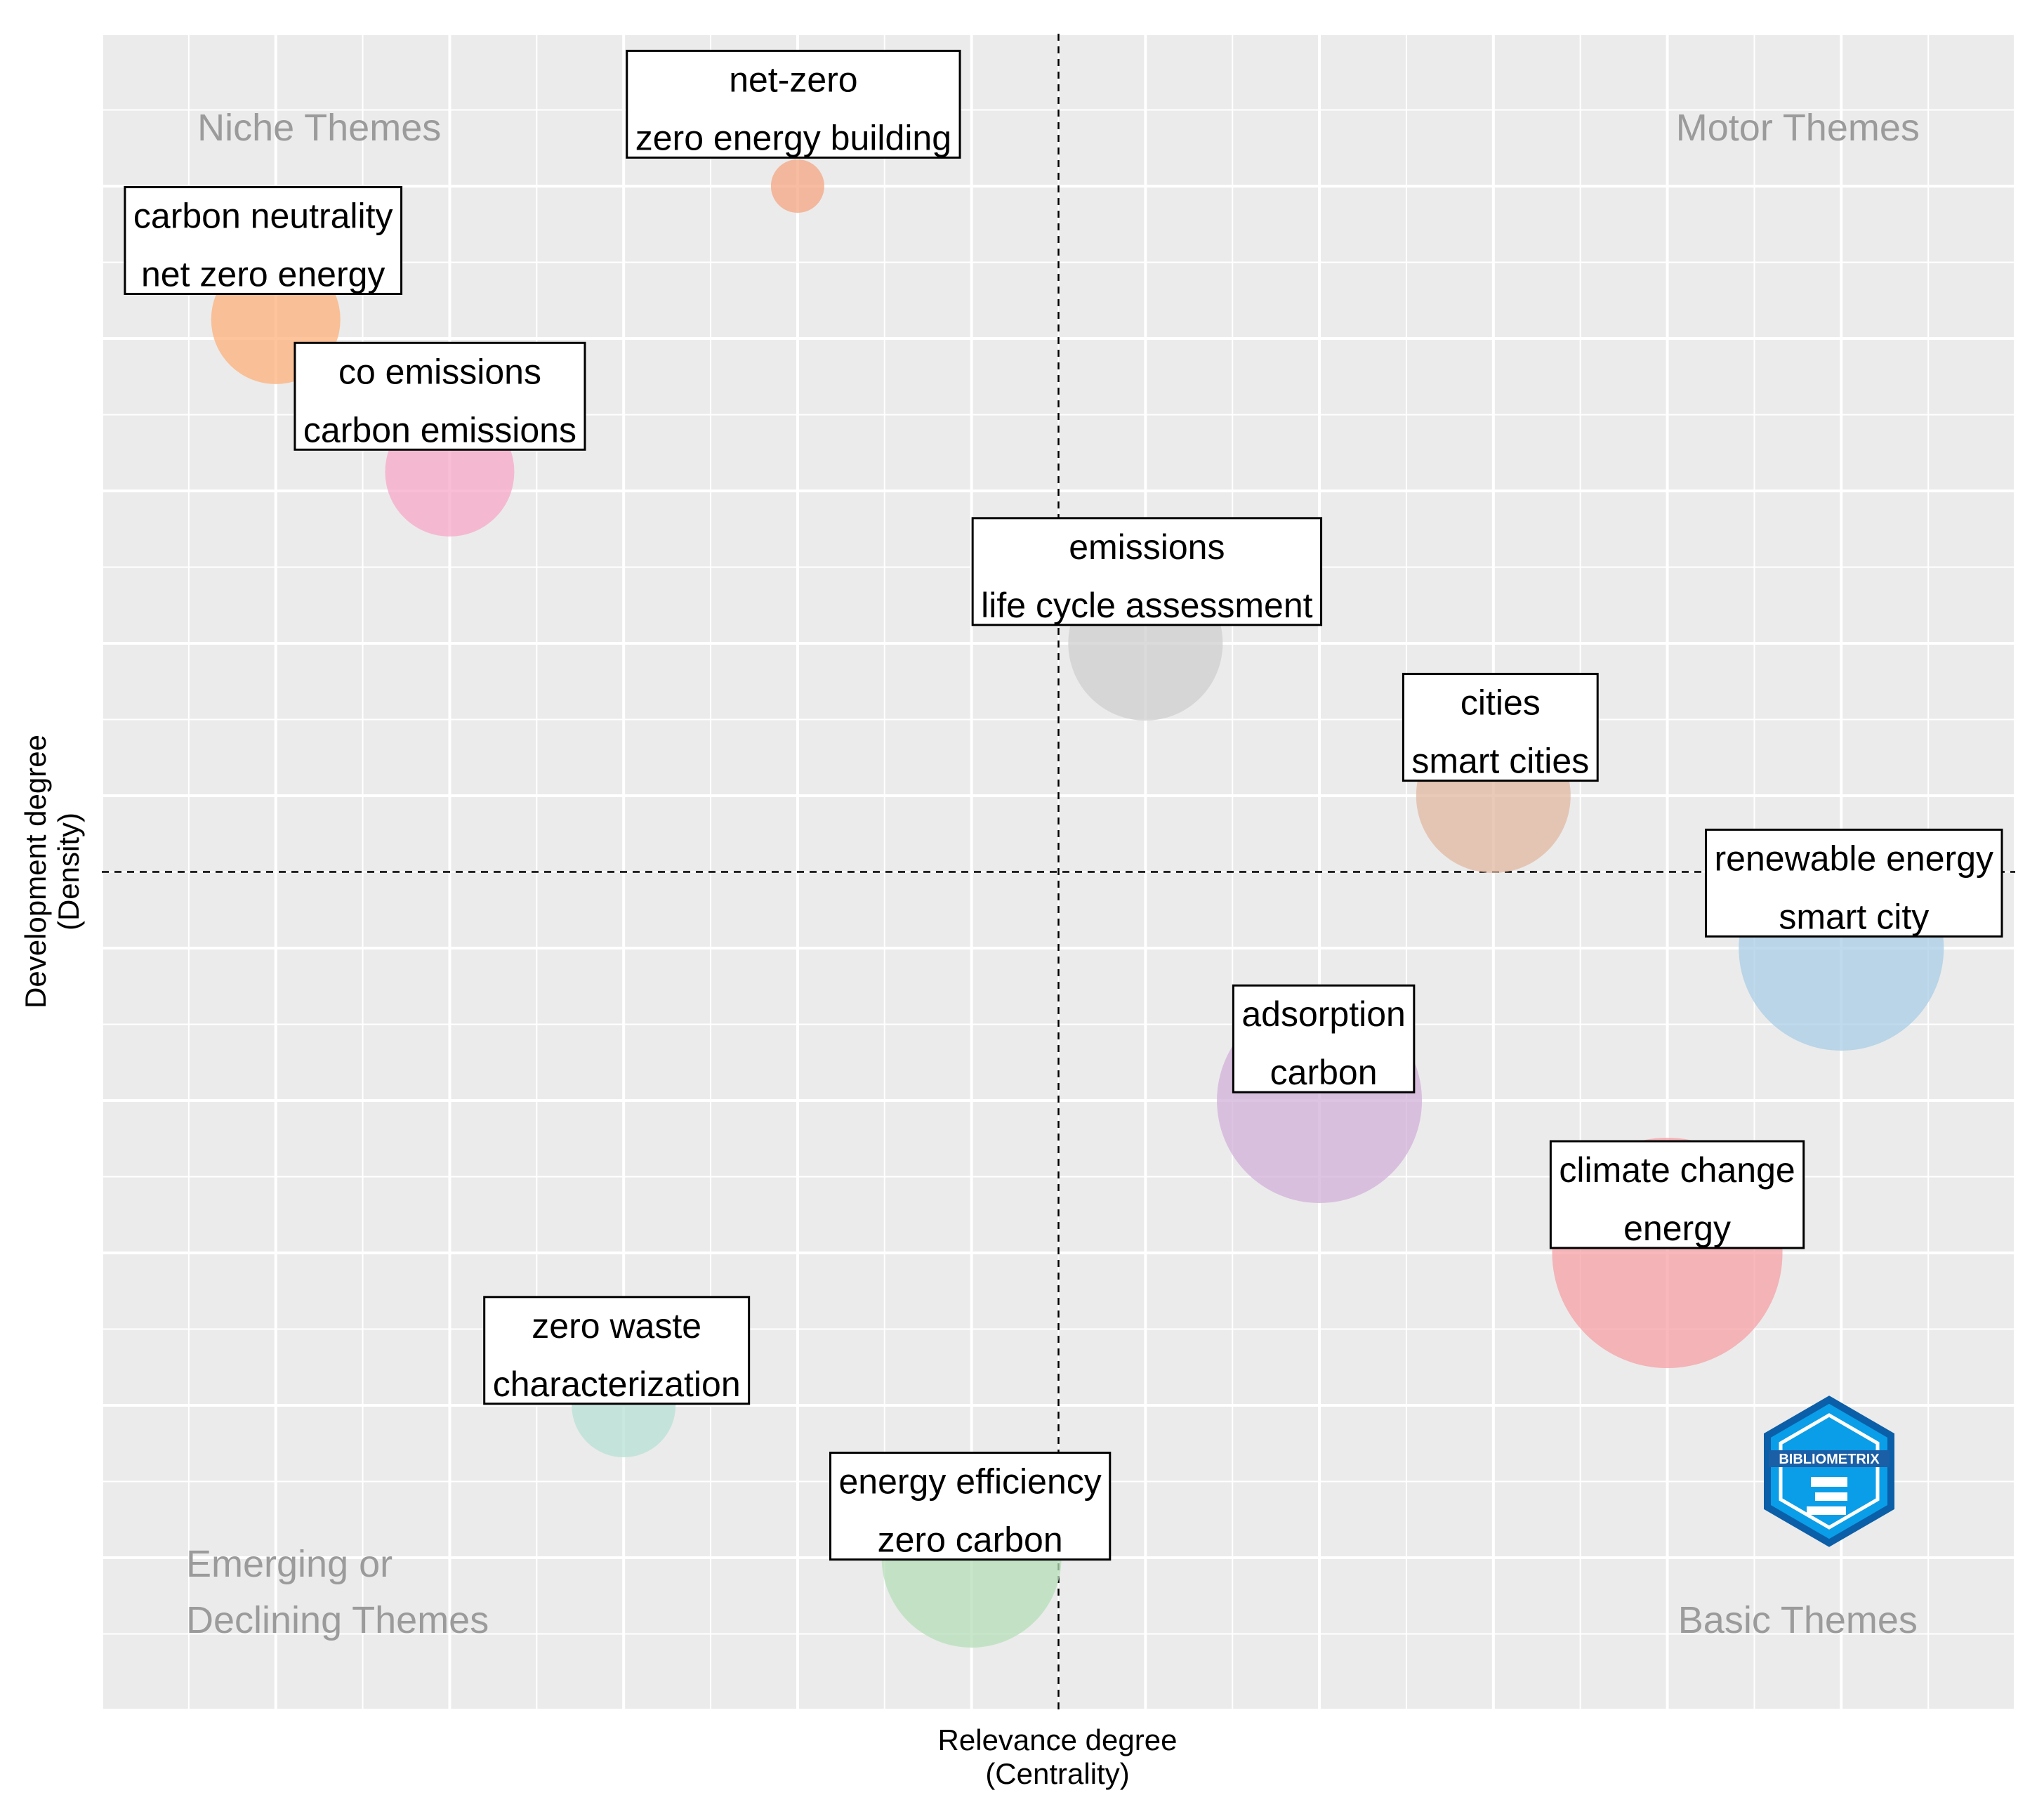 This screenshot has height=1800, width=2044. Describe the element at coordinates (797, 186) in the screenshot. I see `cluster-bubble` at that location.